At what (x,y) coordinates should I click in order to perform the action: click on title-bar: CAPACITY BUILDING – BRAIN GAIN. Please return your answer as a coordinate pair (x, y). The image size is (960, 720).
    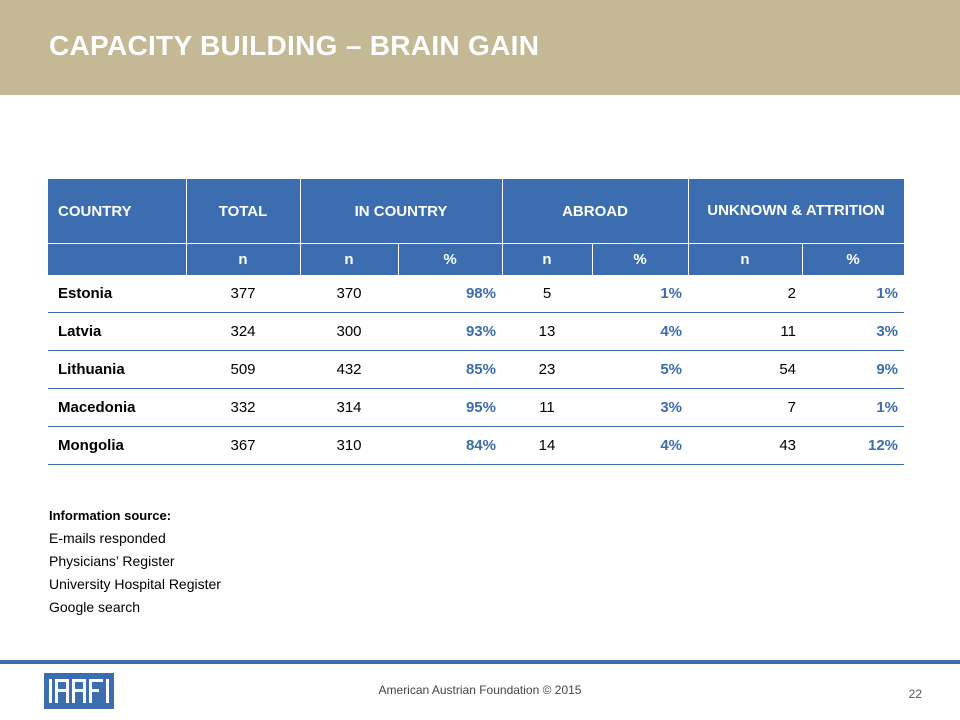
    Looking at the image, I should click on (480, 47).